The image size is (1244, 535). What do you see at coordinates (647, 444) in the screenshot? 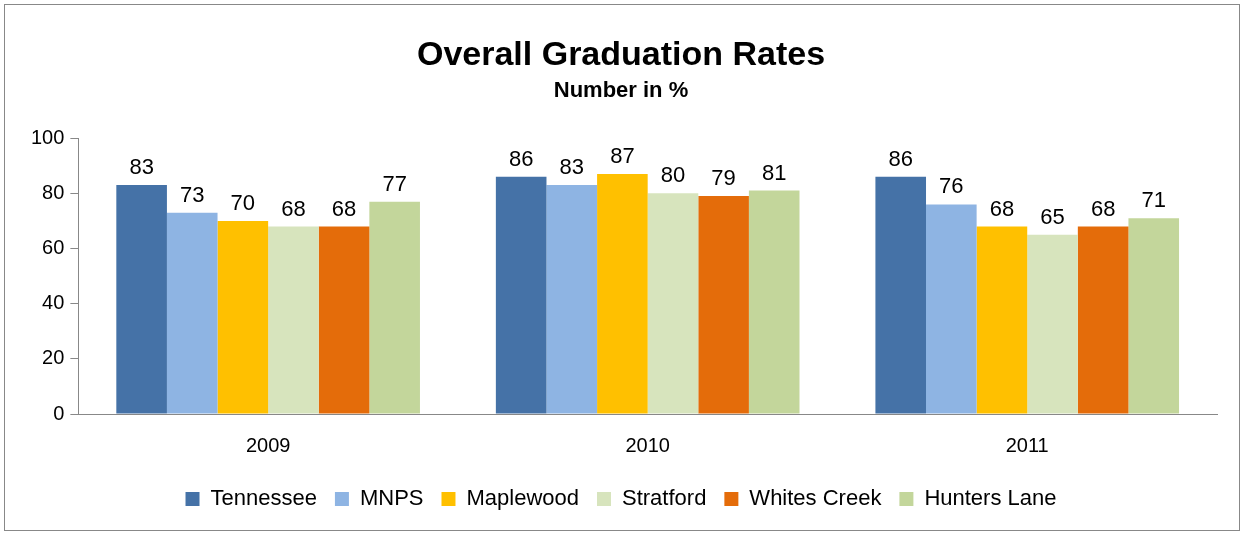
I see `x-tick-label: 2010` at bounding box center [647, 444].